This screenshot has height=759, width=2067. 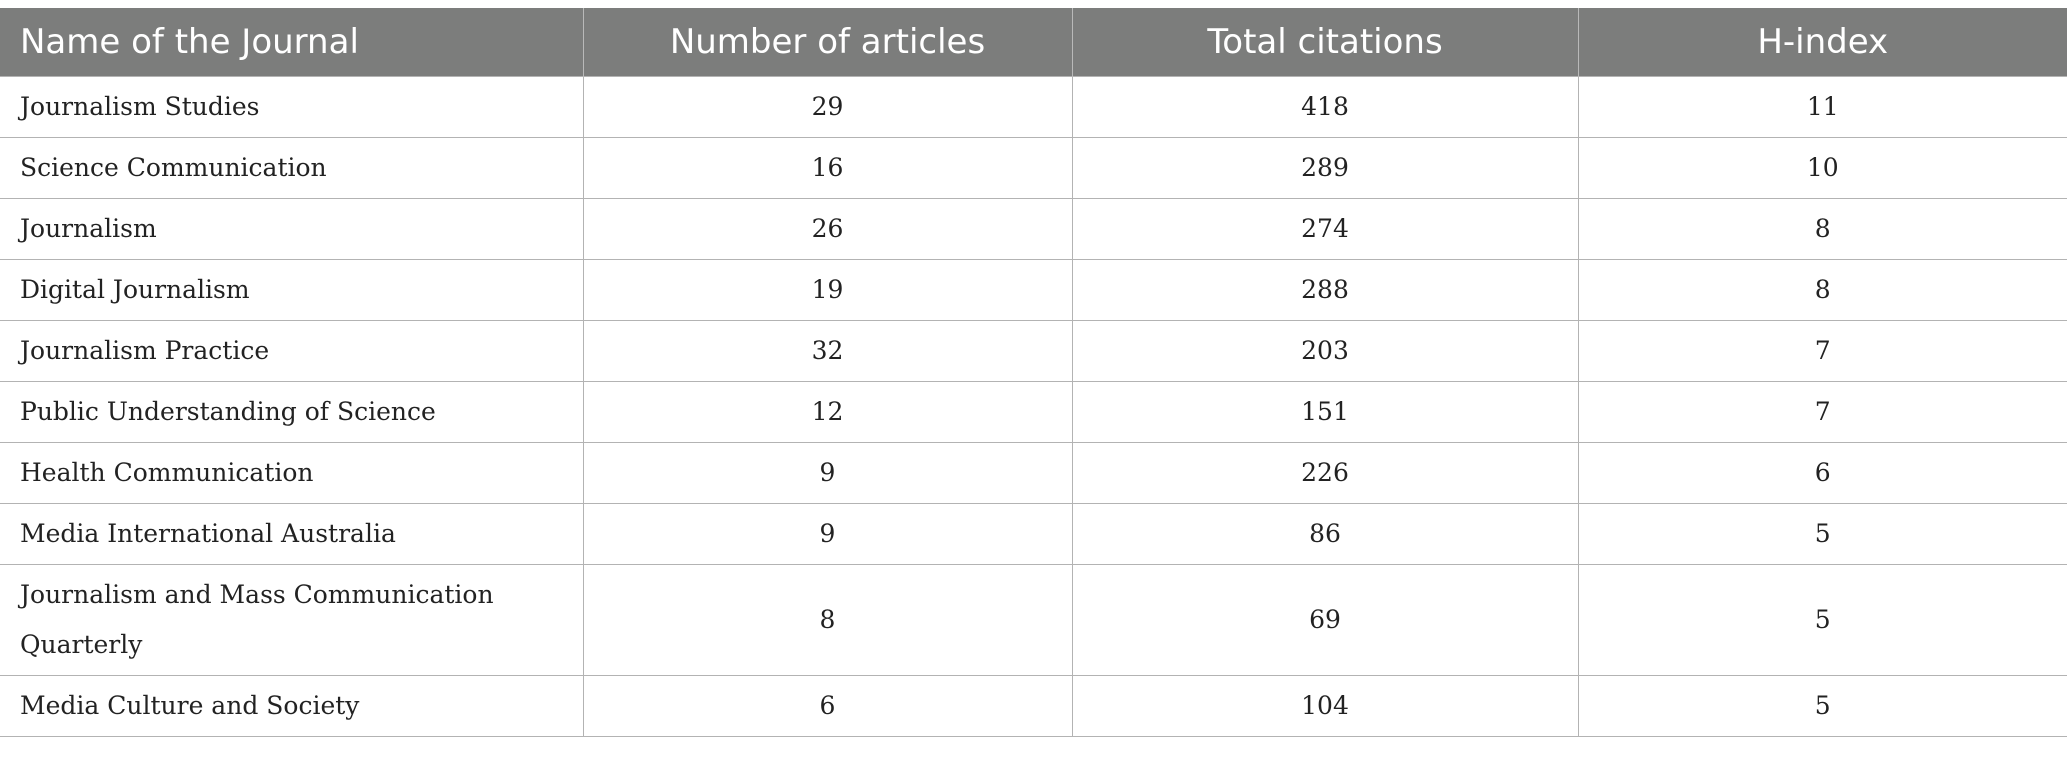 What do you see at coordinates (827, 705) in the screenshot?
I see `articles-cell: 6` at bounding box center [827, 705].